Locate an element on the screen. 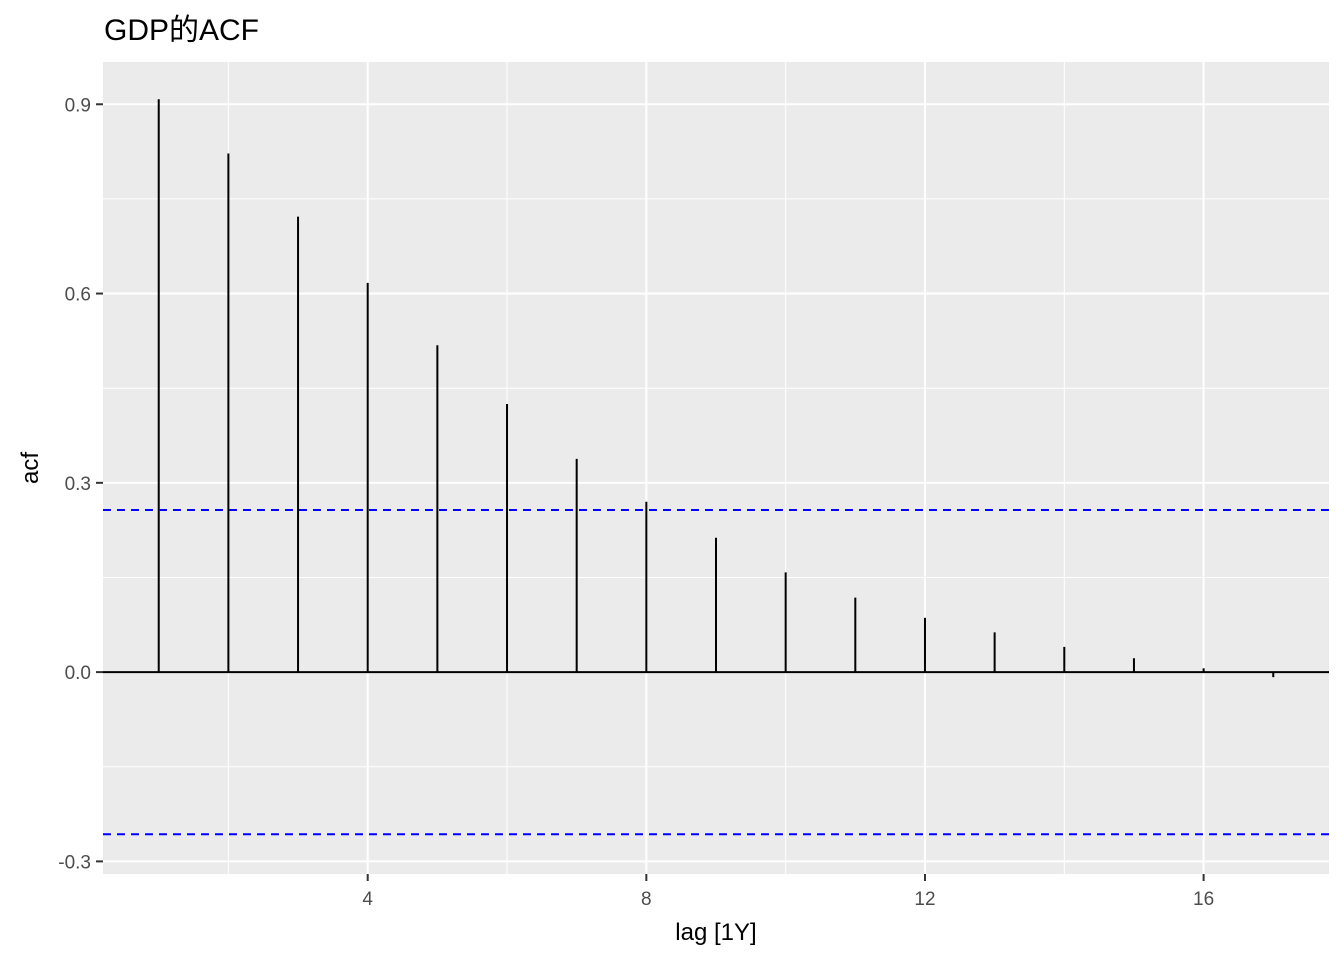 The image size is (1344, 960). y-tick-label: -0.3 is located at coordinates (74, 862).